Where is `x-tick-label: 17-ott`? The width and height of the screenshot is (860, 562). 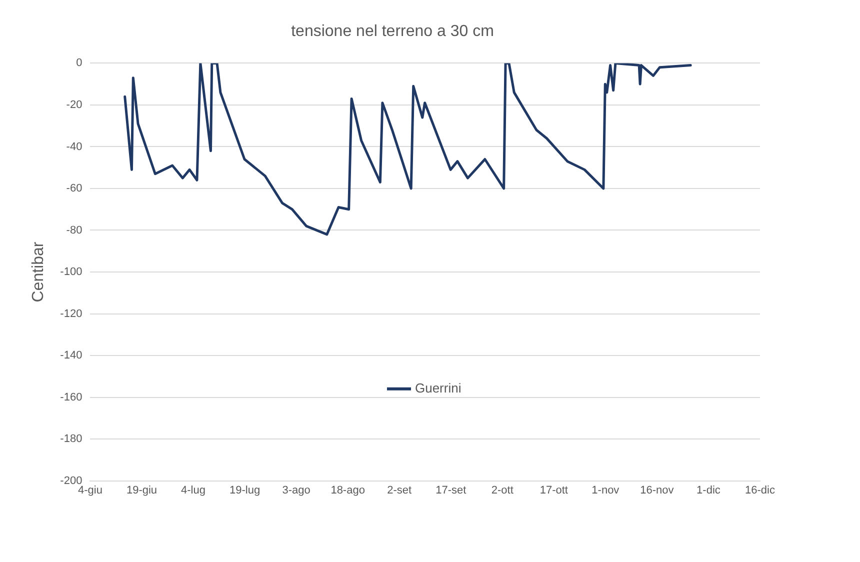
x-tick-label: 17-ott is located at coordinates (554, 490).